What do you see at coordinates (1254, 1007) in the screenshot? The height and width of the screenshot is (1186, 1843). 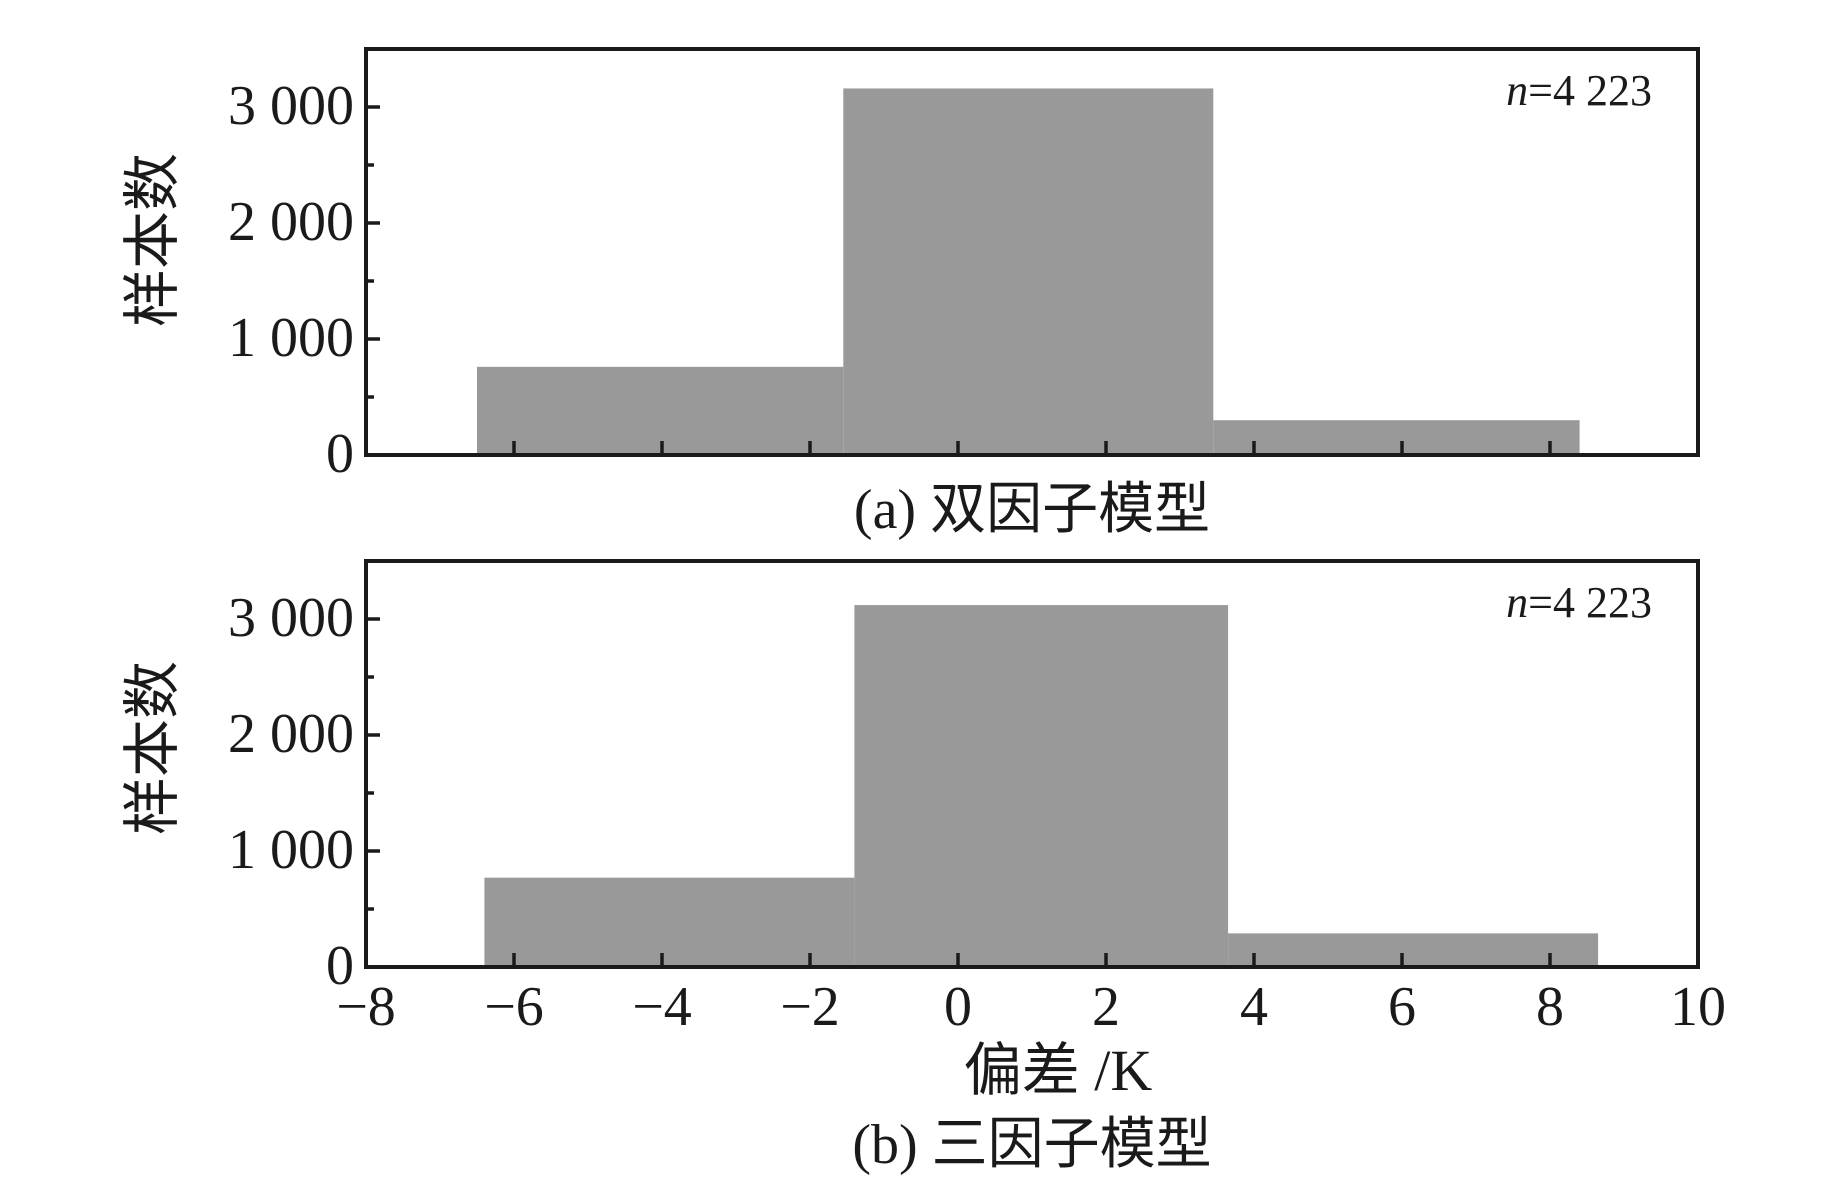 I see `panel-b-xtick-label-6: 4` at bounding box center [1254, 1007].